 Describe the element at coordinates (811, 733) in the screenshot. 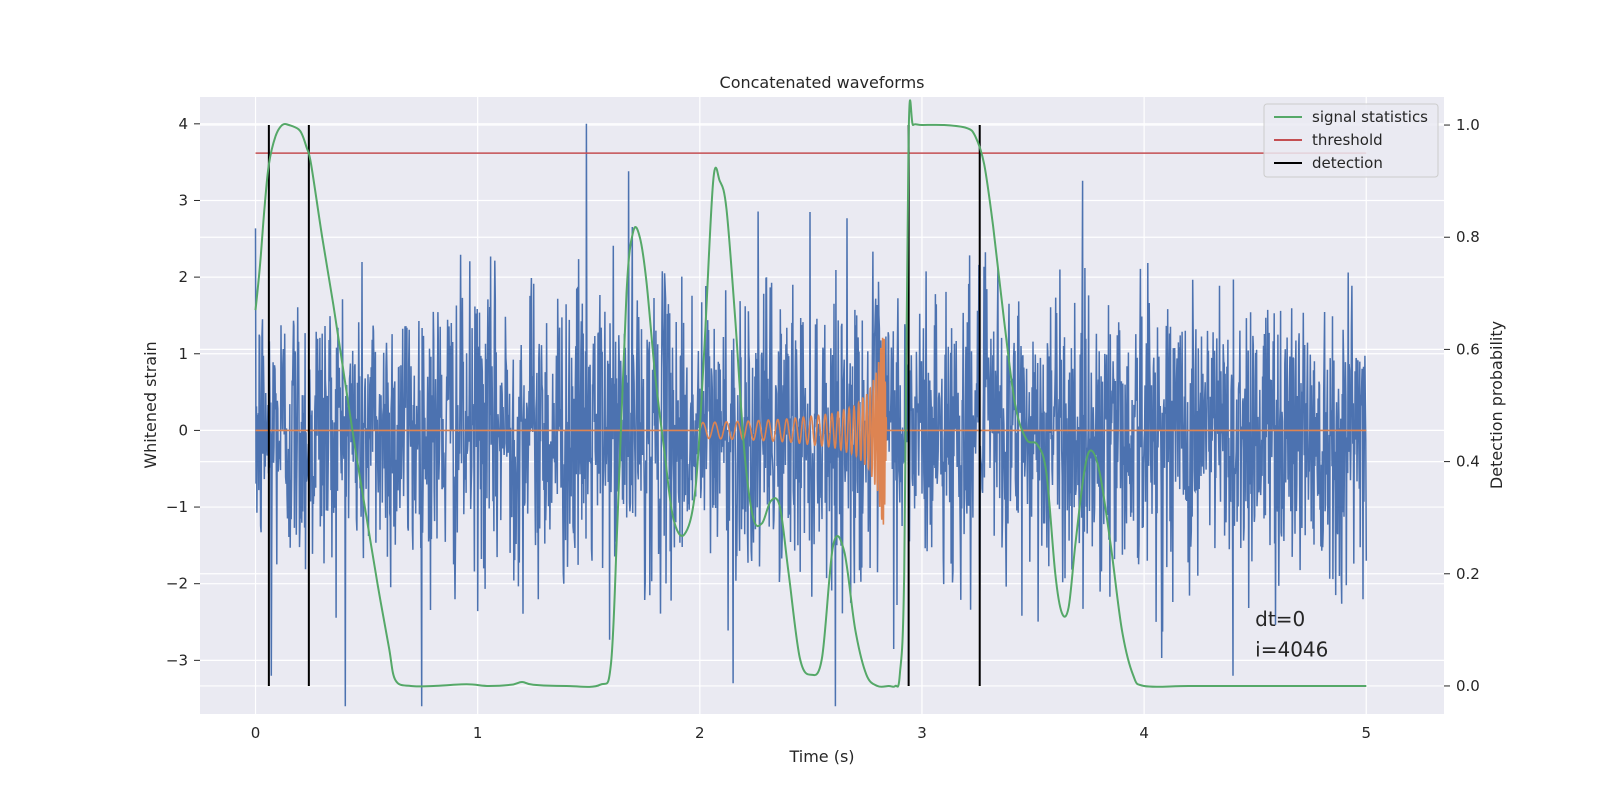

I see `x-axis: 0 1 2 3 4 5` at that location.